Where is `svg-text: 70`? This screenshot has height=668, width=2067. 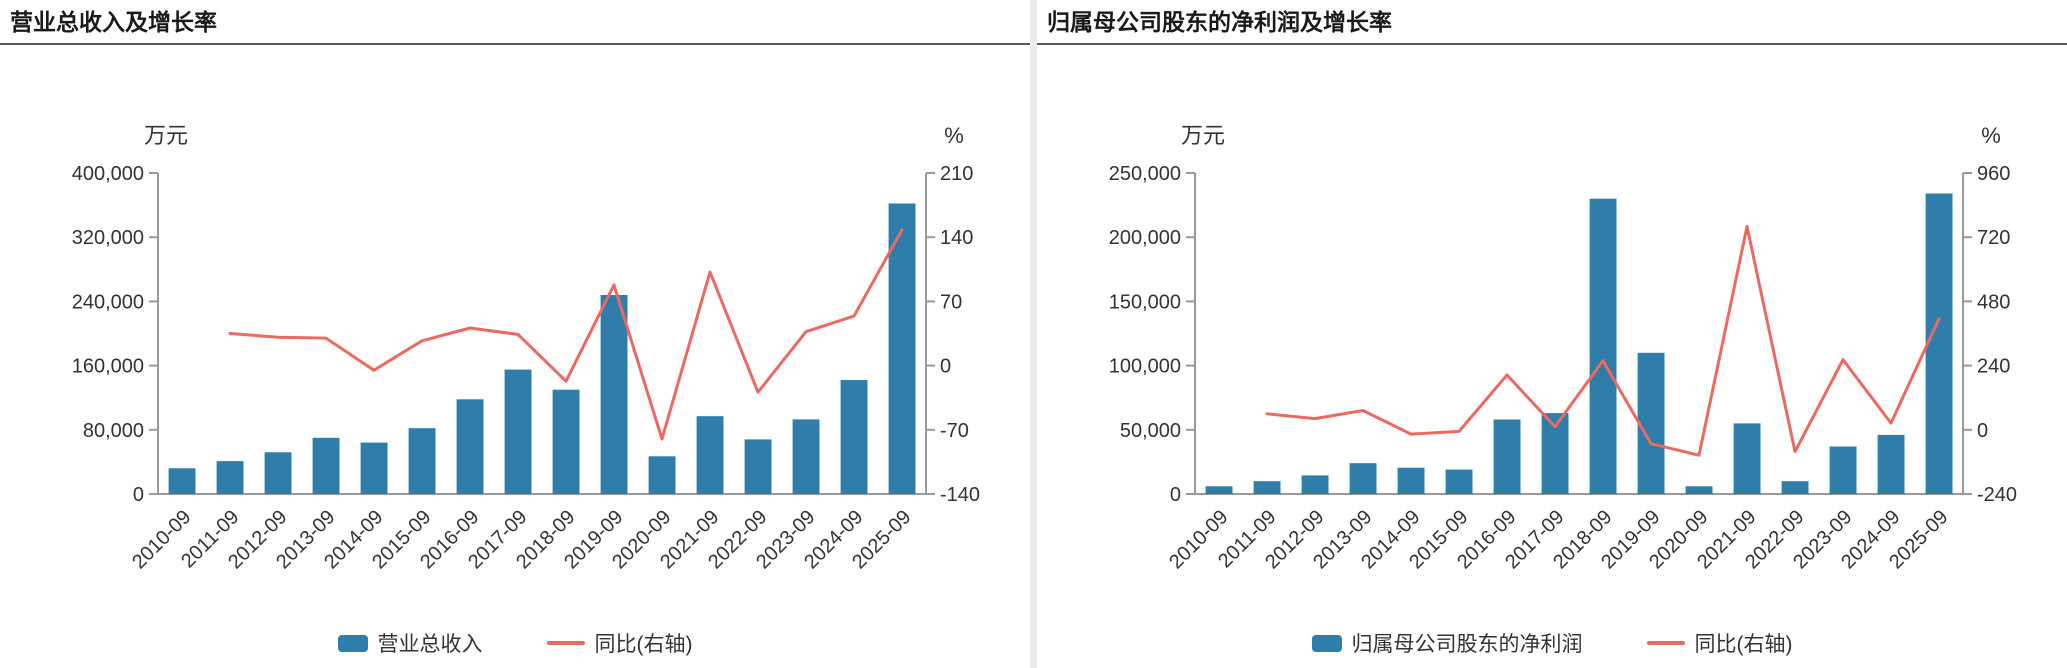
svg-text: 70 is located at coordinates (951, 303).